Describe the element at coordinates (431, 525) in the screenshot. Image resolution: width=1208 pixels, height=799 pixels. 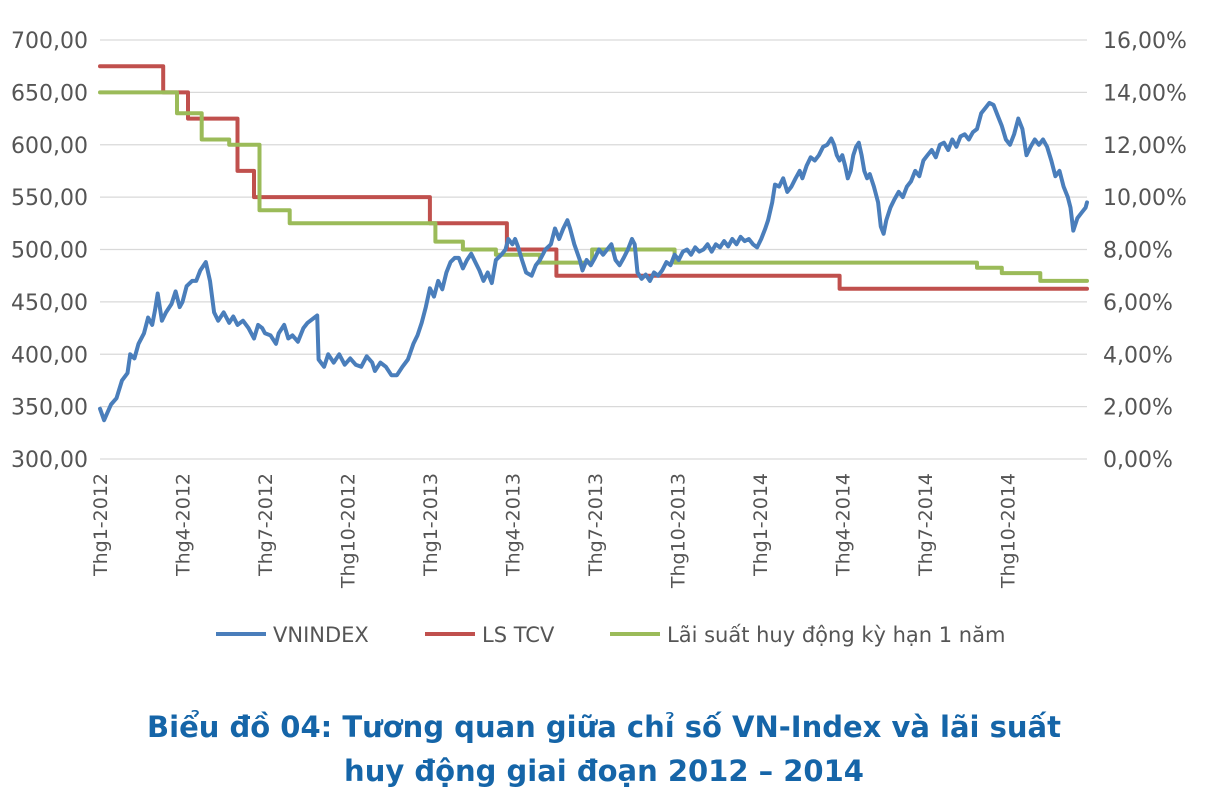
I see `x-axis-tick-label: Thg1-2013` at that location.